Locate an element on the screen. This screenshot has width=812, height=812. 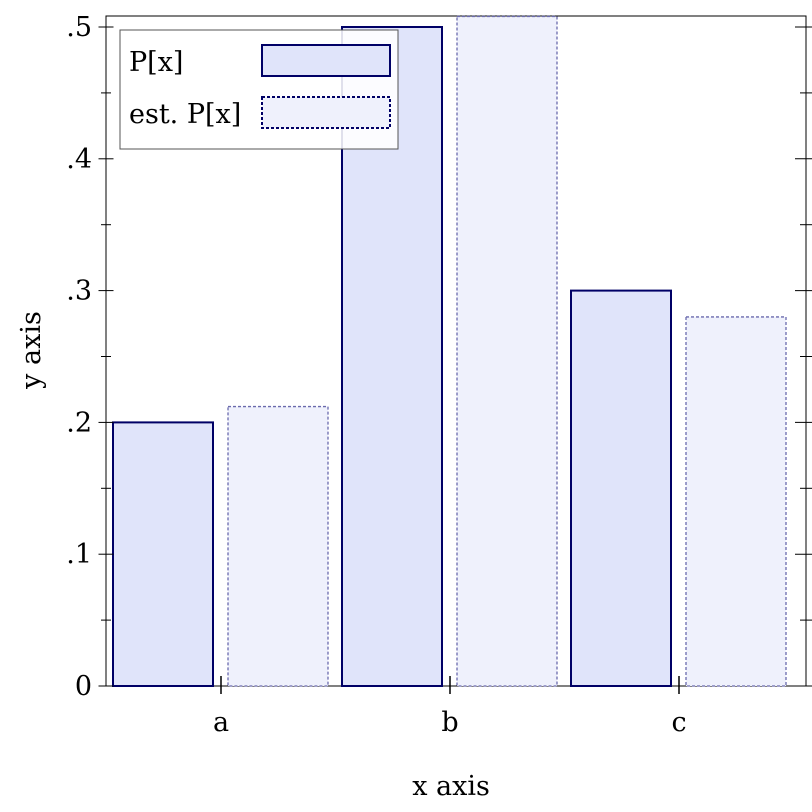
y-tick-label: .3 is located at coordinates (79, 291).